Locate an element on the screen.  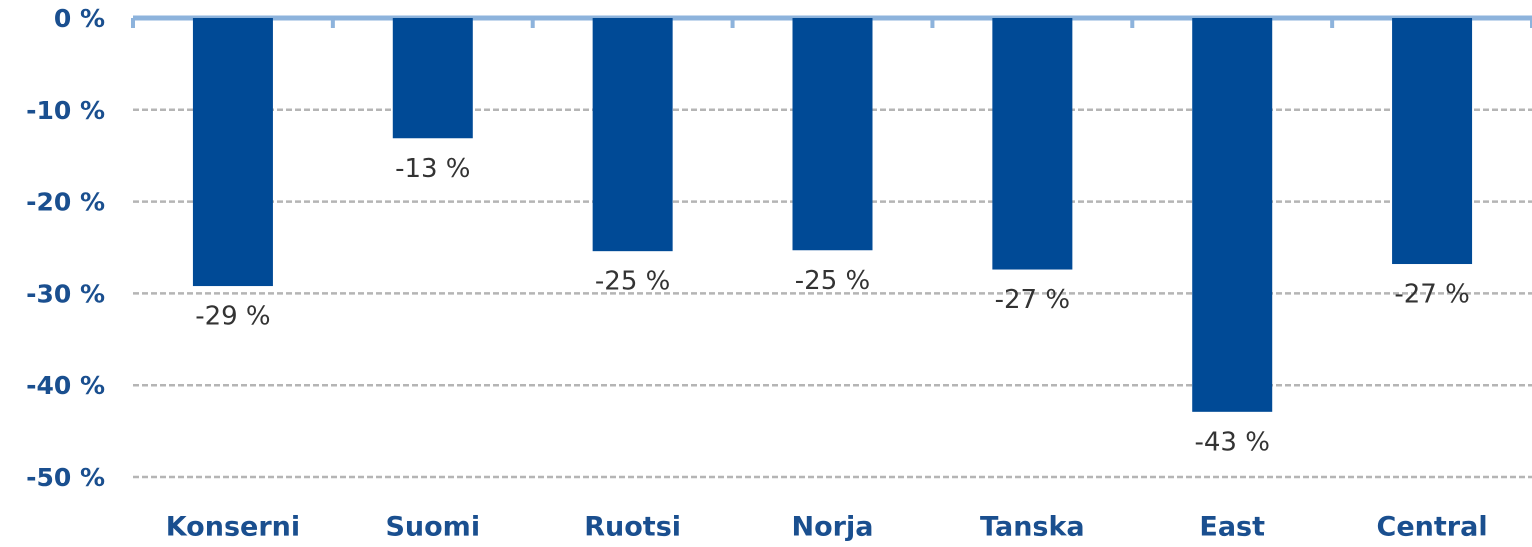
y-tick-label: -20 % is located at coordinates (65, 202).